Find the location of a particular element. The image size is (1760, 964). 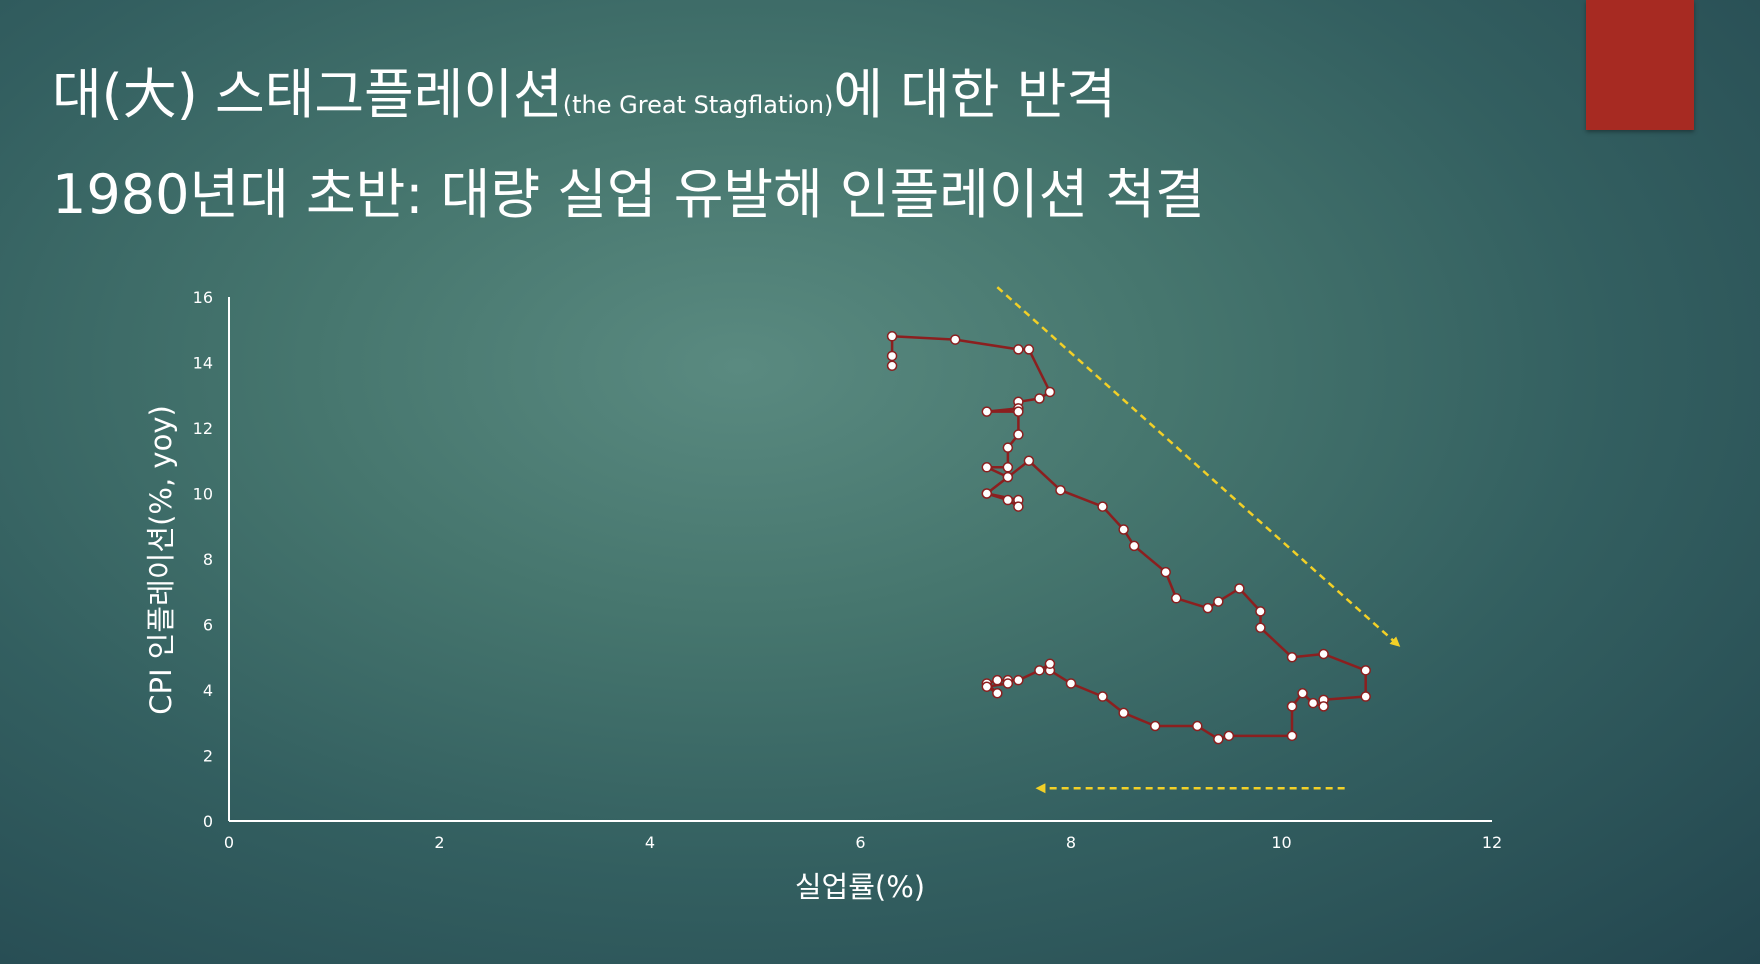

accent-block is located at coordinates (1640, 65).